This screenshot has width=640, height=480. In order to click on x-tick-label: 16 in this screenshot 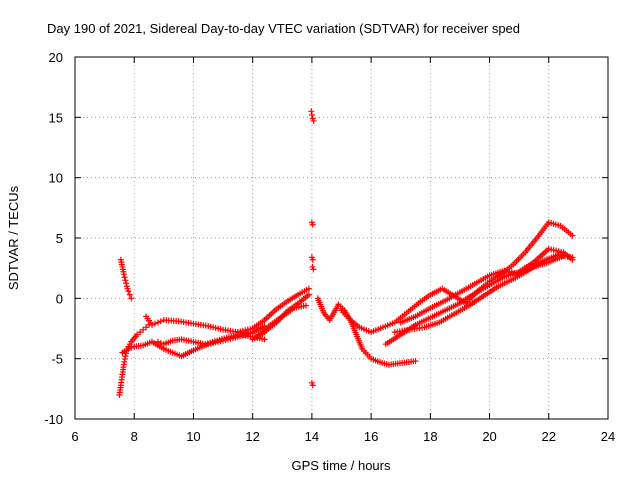, I will do `click(371, 436)`.